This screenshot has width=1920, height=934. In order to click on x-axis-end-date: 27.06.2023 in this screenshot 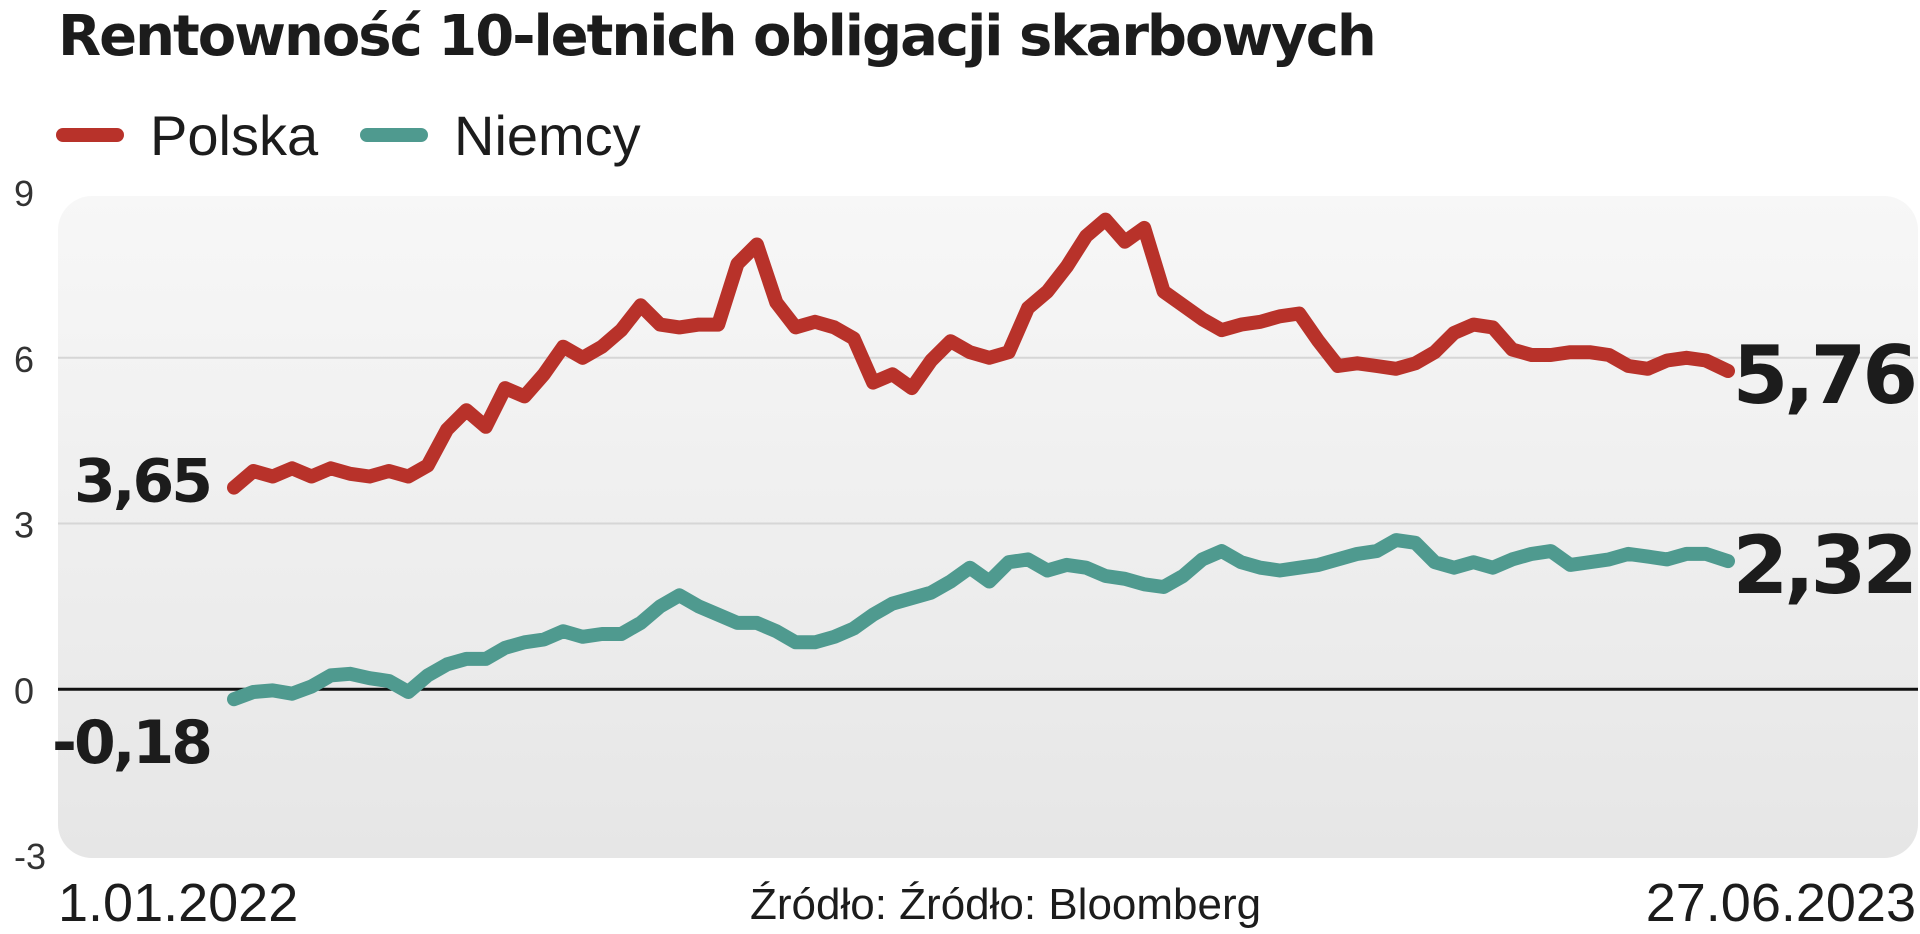, I will do `click(1780, 903)`.